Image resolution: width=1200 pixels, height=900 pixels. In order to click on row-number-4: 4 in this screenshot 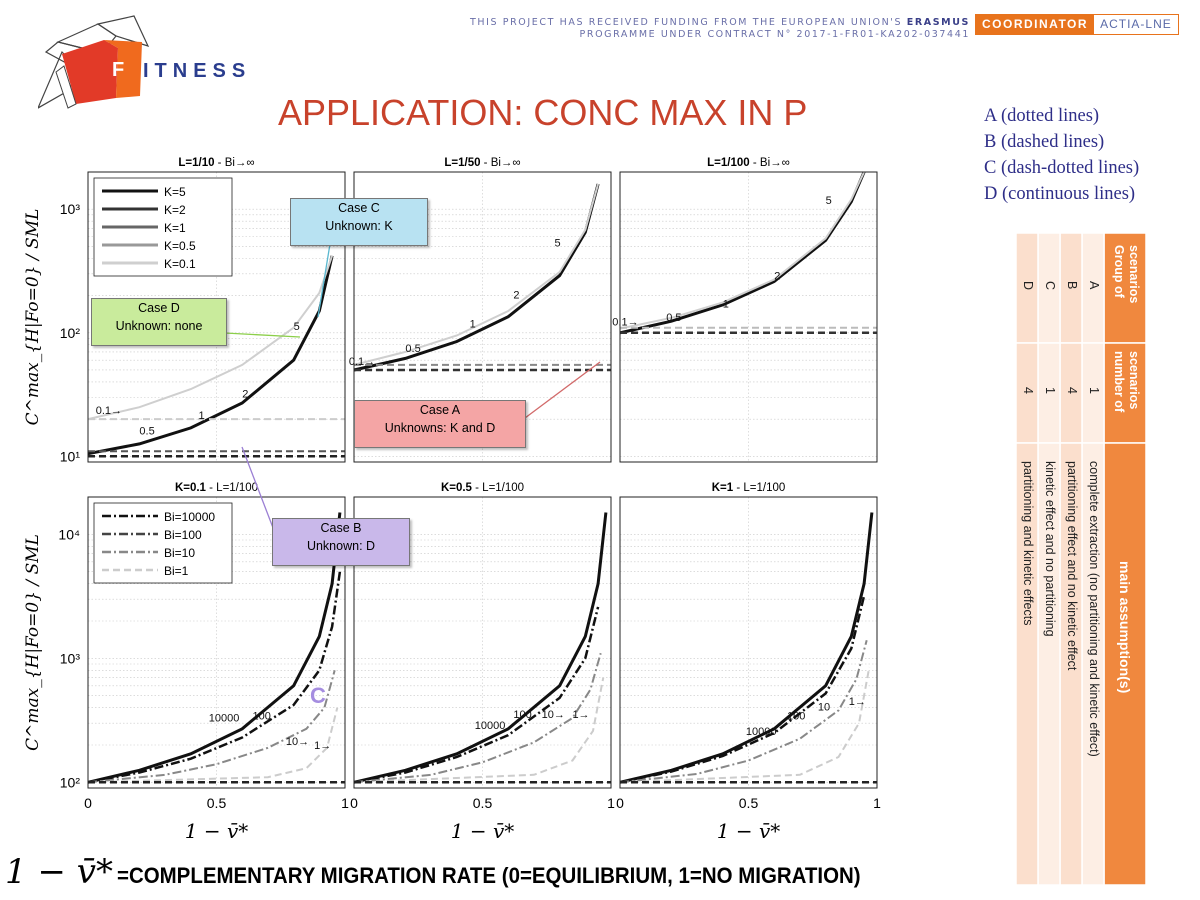, I will do `click(1028, 390)`.